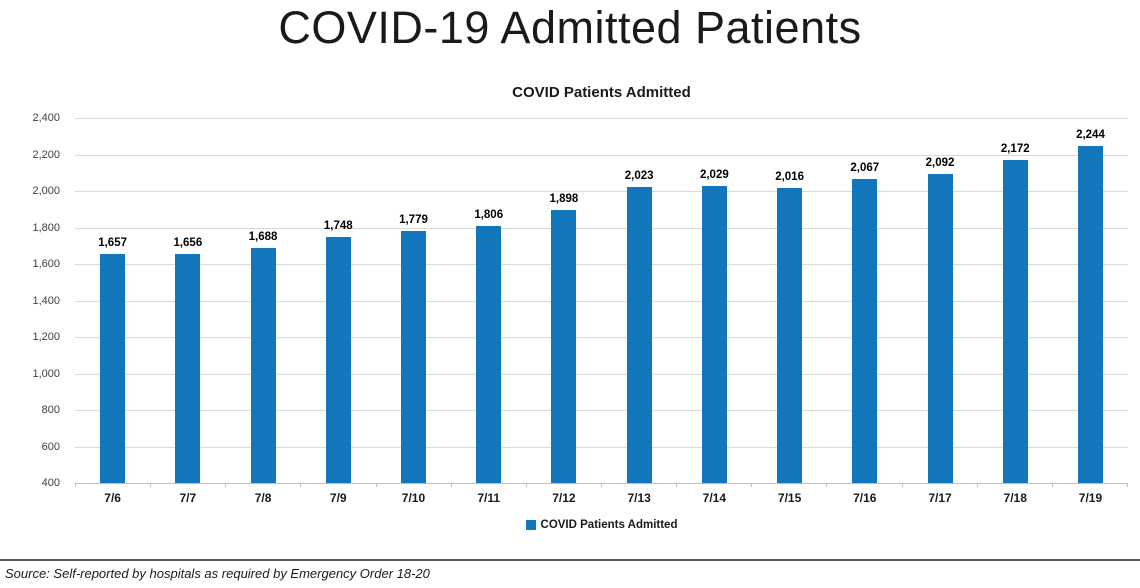 This screenshot has height=588, width=1140. Describe the element at coordinates (570, 27) in the screenshot. I see `page-title: COVID-19 Admitted Patients` at that location.